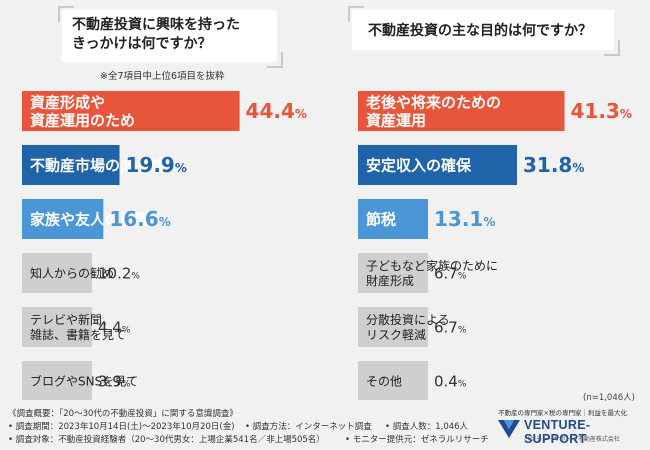 This screenshot has height=450, width=650. I want to click on category-label-0-5: ブログやSNSを見て, so click(84, 380).